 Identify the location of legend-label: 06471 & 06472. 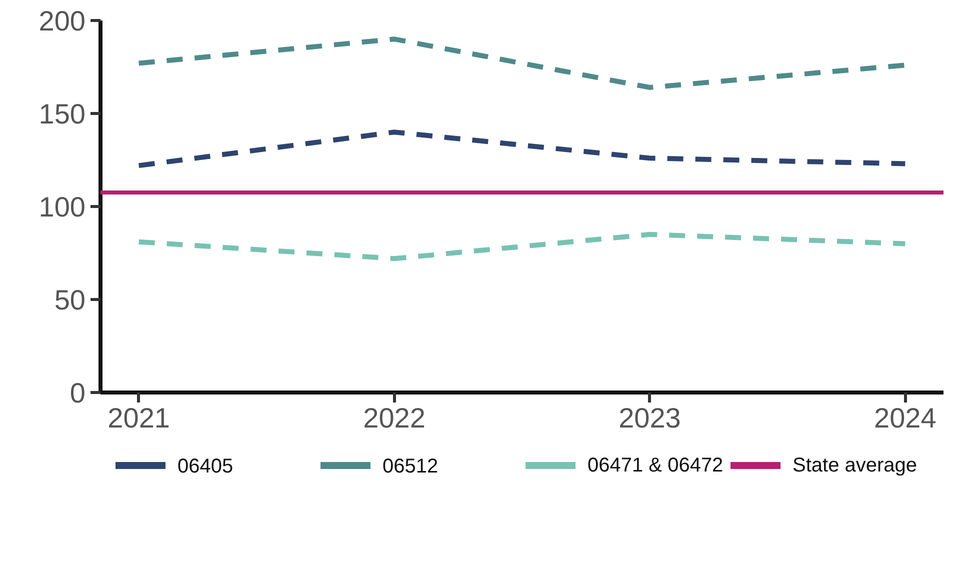
(656, 465).